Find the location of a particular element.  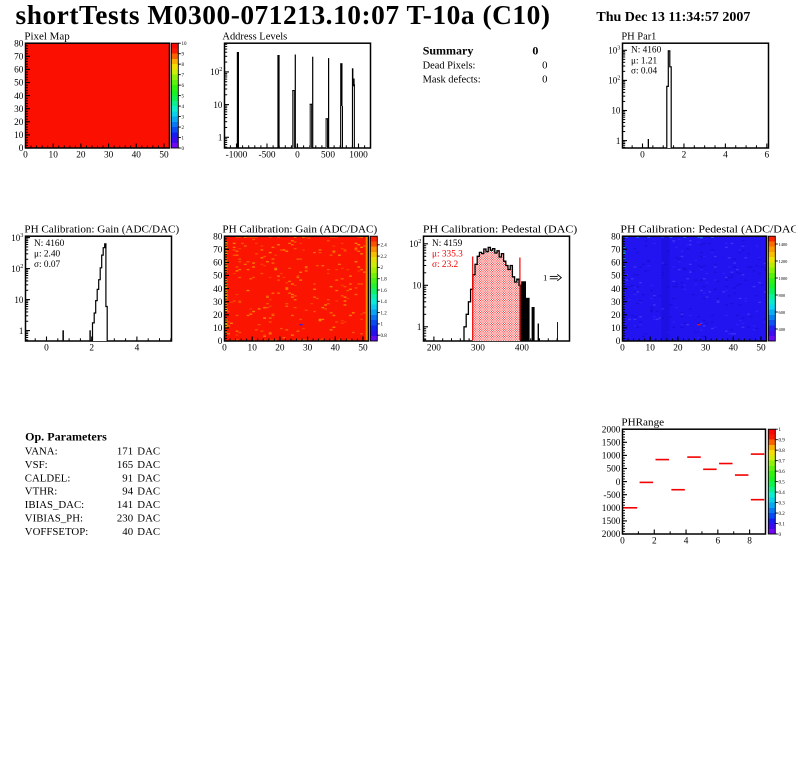

svg-text: 165 is located at coordinates (125, 465).